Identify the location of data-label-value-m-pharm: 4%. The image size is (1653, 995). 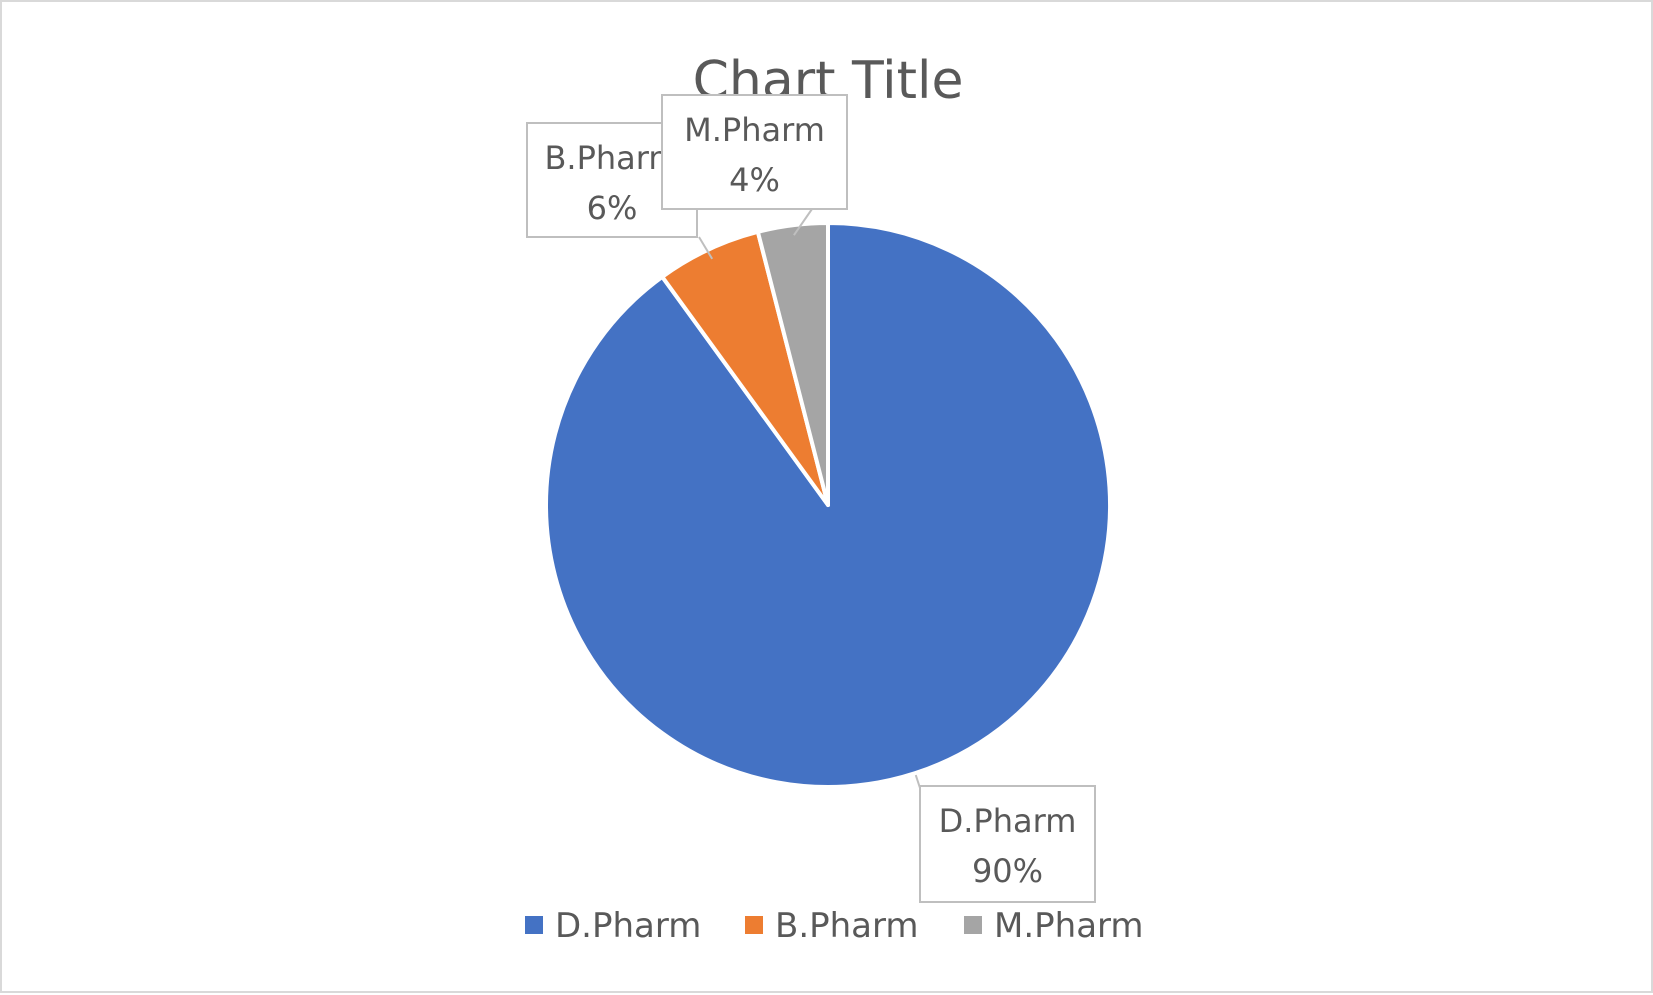
(754, 180).